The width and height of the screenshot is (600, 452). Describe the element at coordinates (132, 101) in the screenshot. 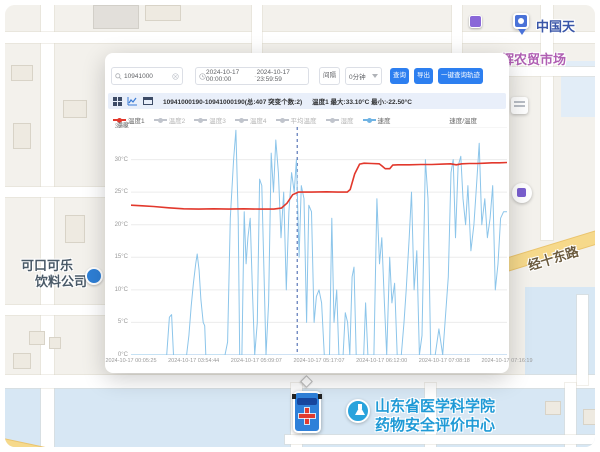

I see `line-chart-view-icon` at that location.